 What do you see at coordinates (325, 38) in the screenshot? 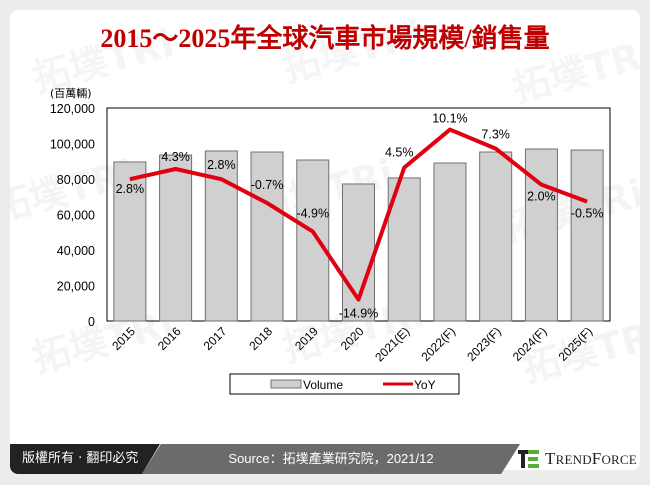
I see `chart-title: 2015～2025年全球汽車市場規模/銷售量` at bounding box center [325, 38].